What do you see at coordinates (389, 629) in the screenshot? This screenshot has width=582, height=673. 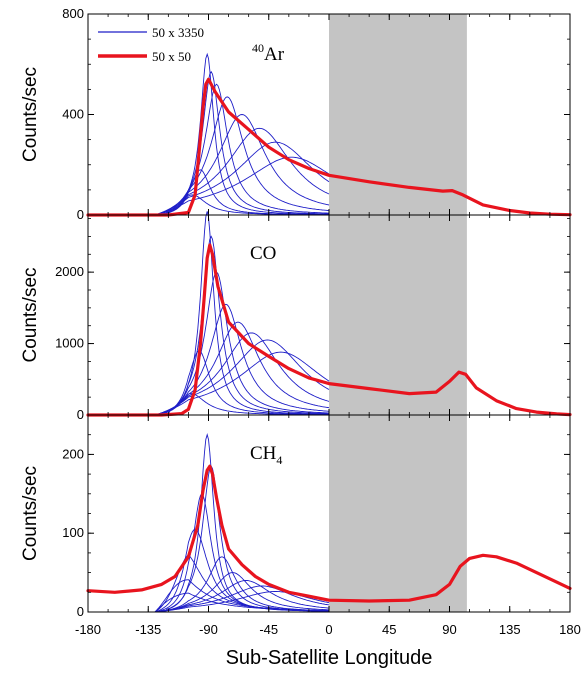 I see `x-tick-label: 45` at bounding box center [389, 629].